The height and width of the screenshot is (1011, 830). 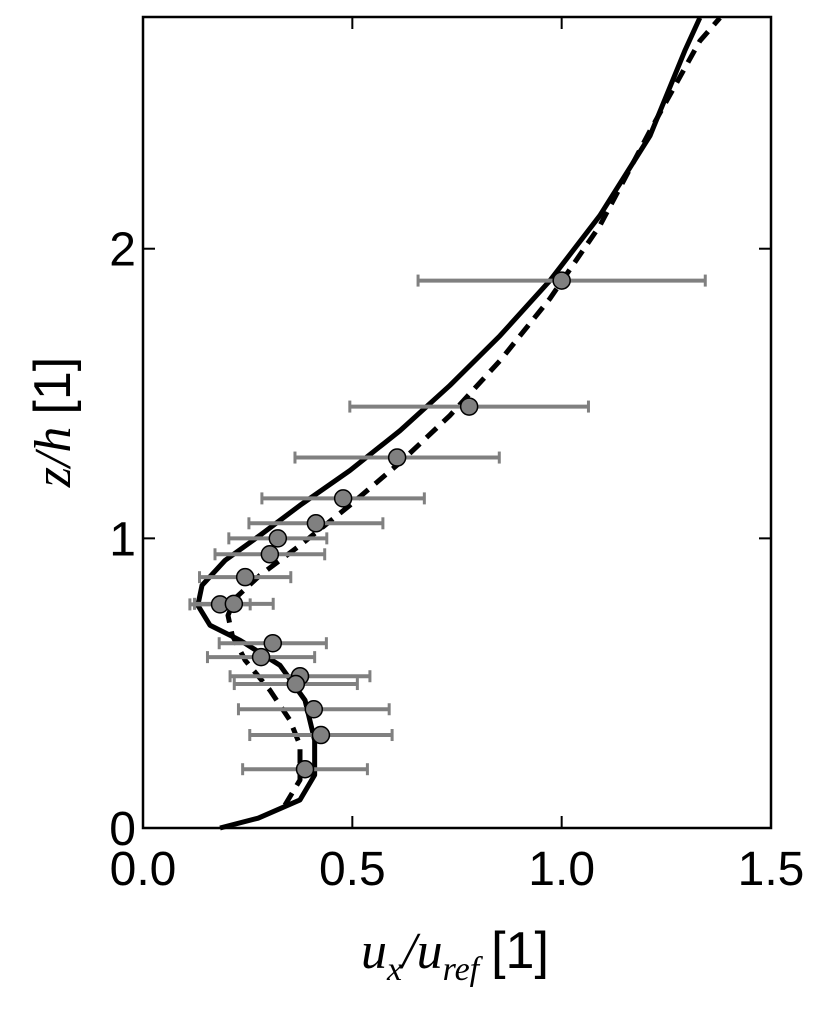 What do you see at coordinates (53, 423) in the screenshot?
I see `y-axis-label: z/h [1]` at bounding box center [53, 423].